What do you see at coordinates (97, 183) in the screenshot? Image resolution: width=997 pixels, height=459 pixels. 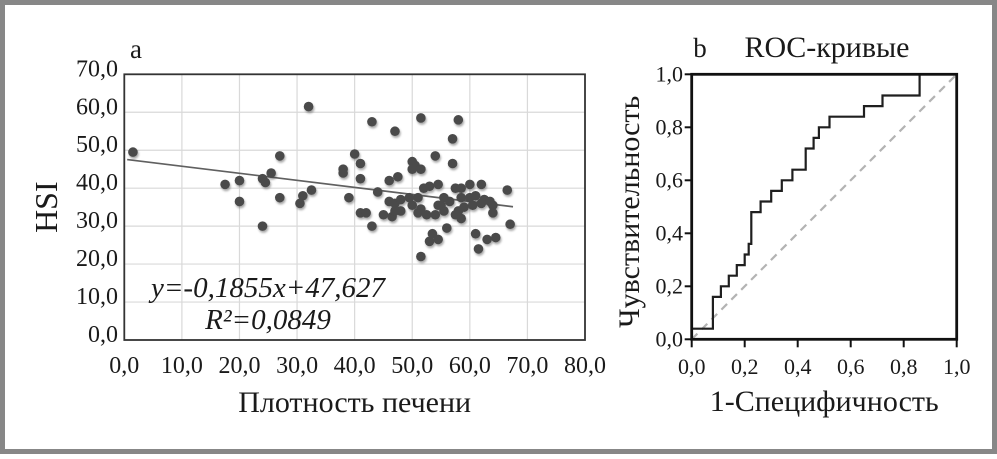 I see `y-tick-label: 40,0` at bounding box center [97, 183].